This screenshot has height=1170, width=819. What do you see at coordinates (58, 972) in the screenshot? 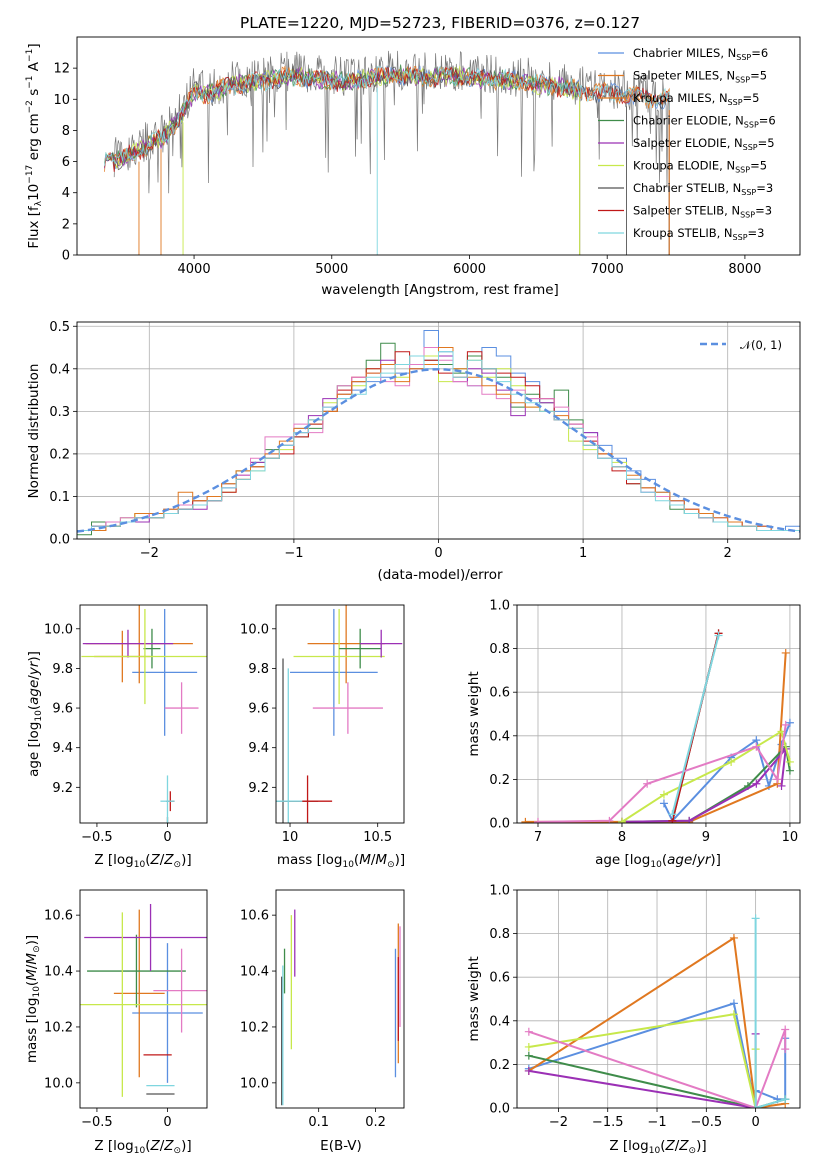
I see `y-tick-label: 10.4` at bounding box center [58, 972].